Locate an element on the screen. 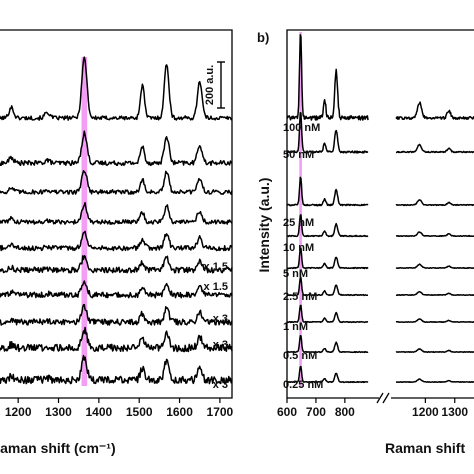 The width and height of the screenshot is (474, 474). panel-a-scale-bar: 200 a.u. is located at coordinates (214, 85).